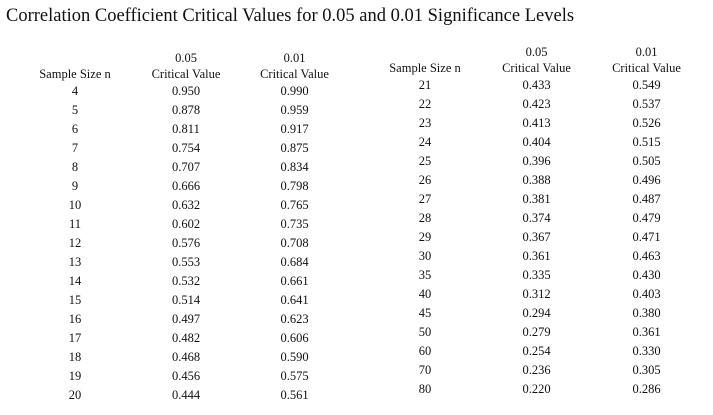 The width and height of the screenshot is (713, 415). I want to click on sample-size-cell: 10, so click(75, 205).